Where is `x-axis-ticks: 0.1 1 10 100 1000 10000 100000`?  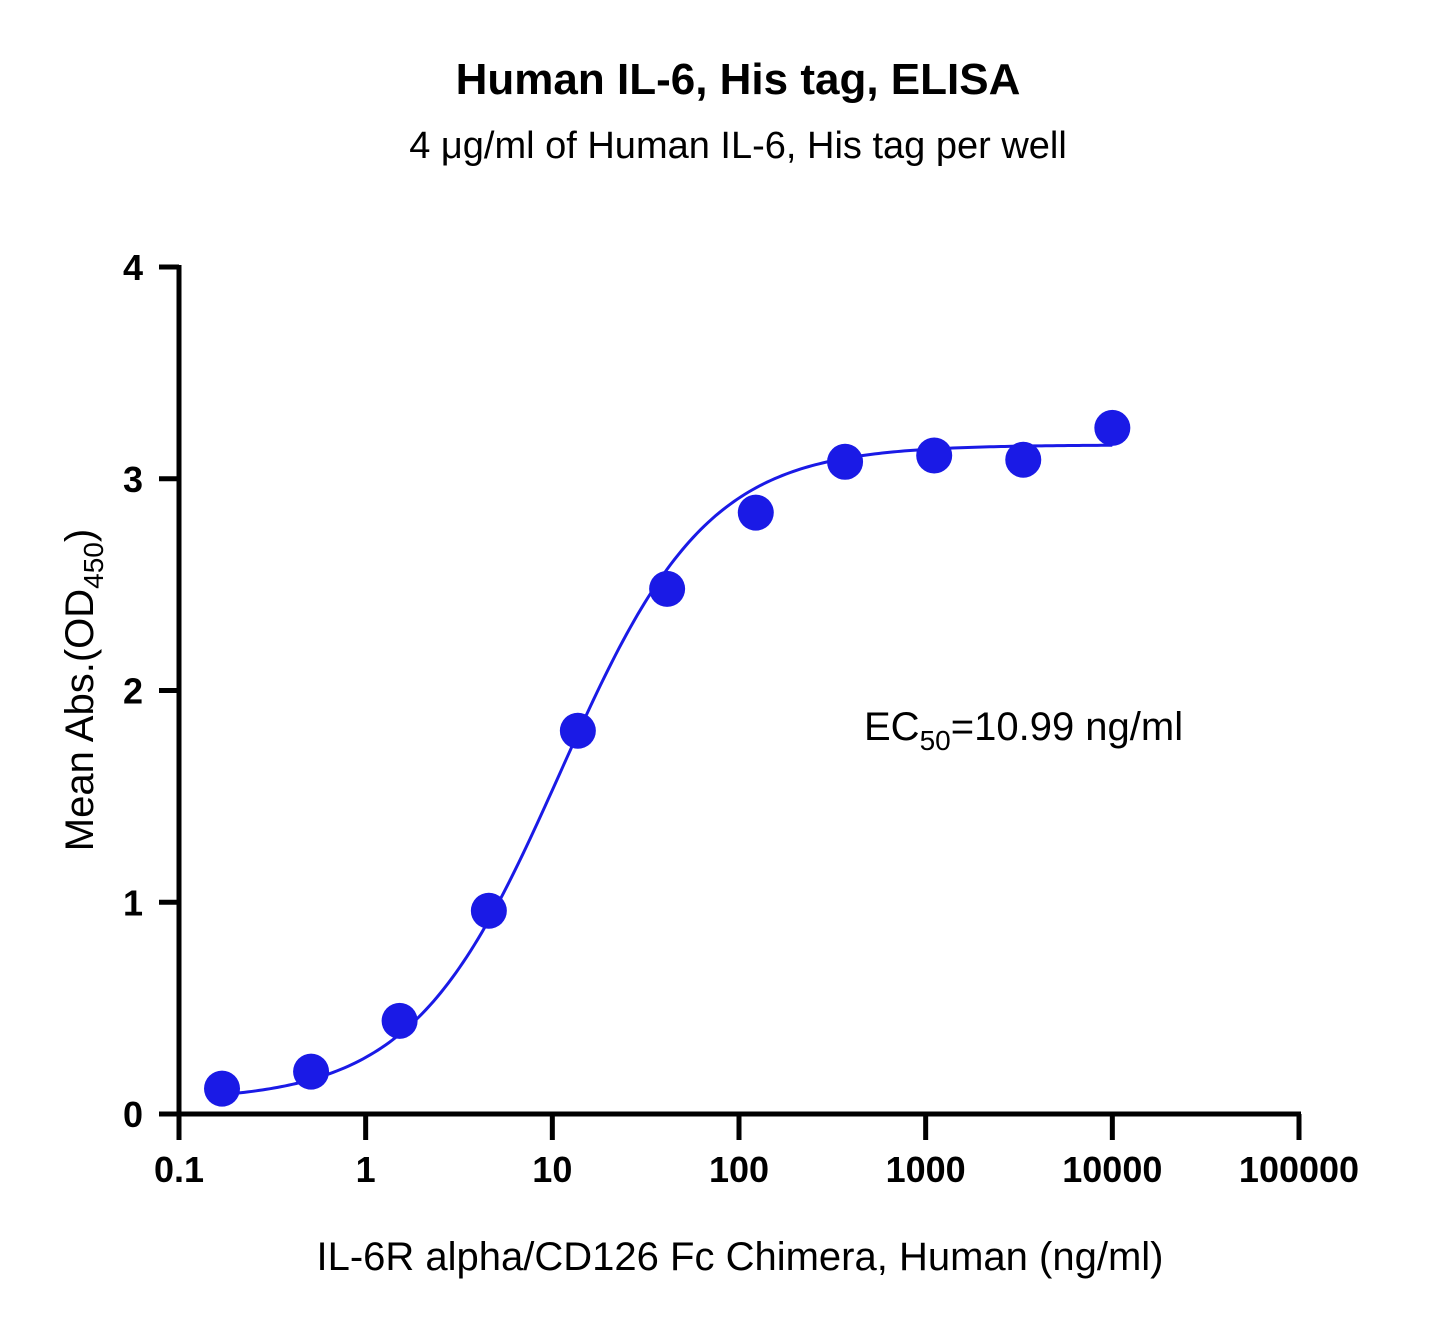
x-axis-ticks: 0.1 1 10 100 1000 10000 100000 is located at coordinates (756, 1152).